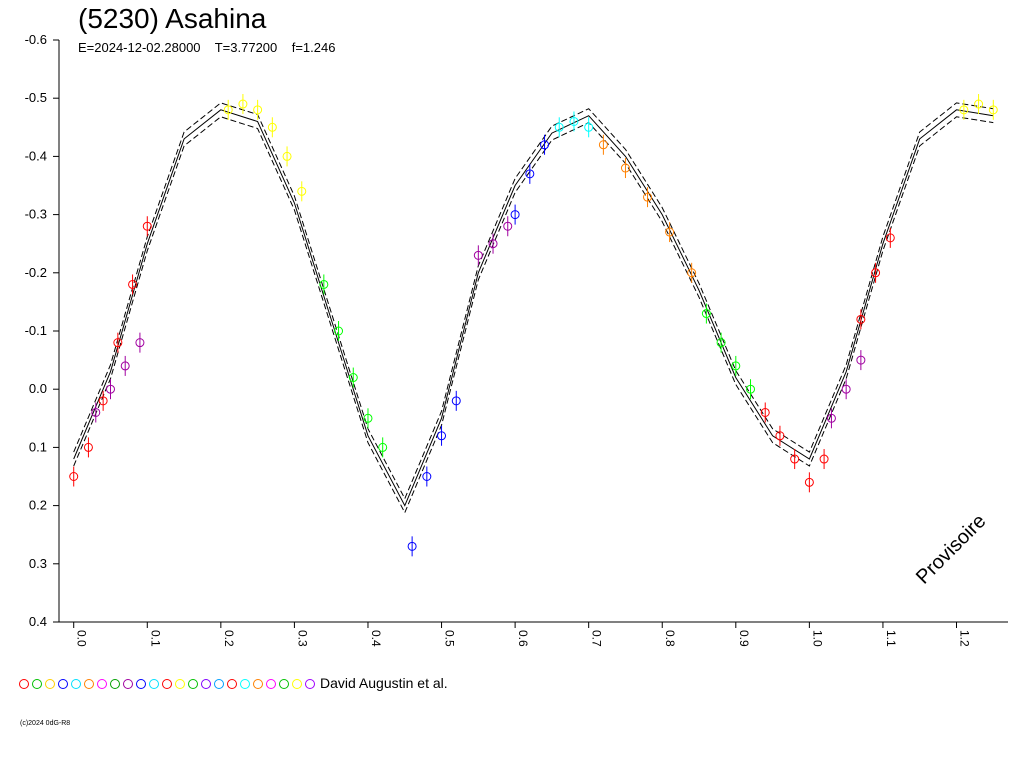  I want to click on y-tick-label: -0.1, so click(36, 330).